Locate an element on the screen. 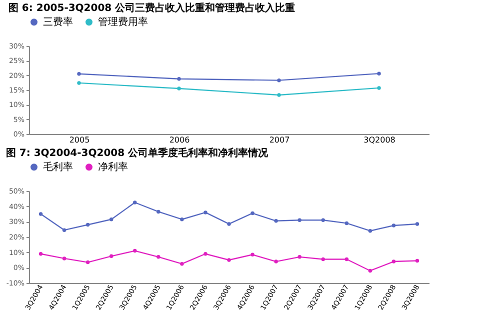 This screenshot has width=480, height=320. x-tick-label: 2006 is located at coordinates (179, 140).